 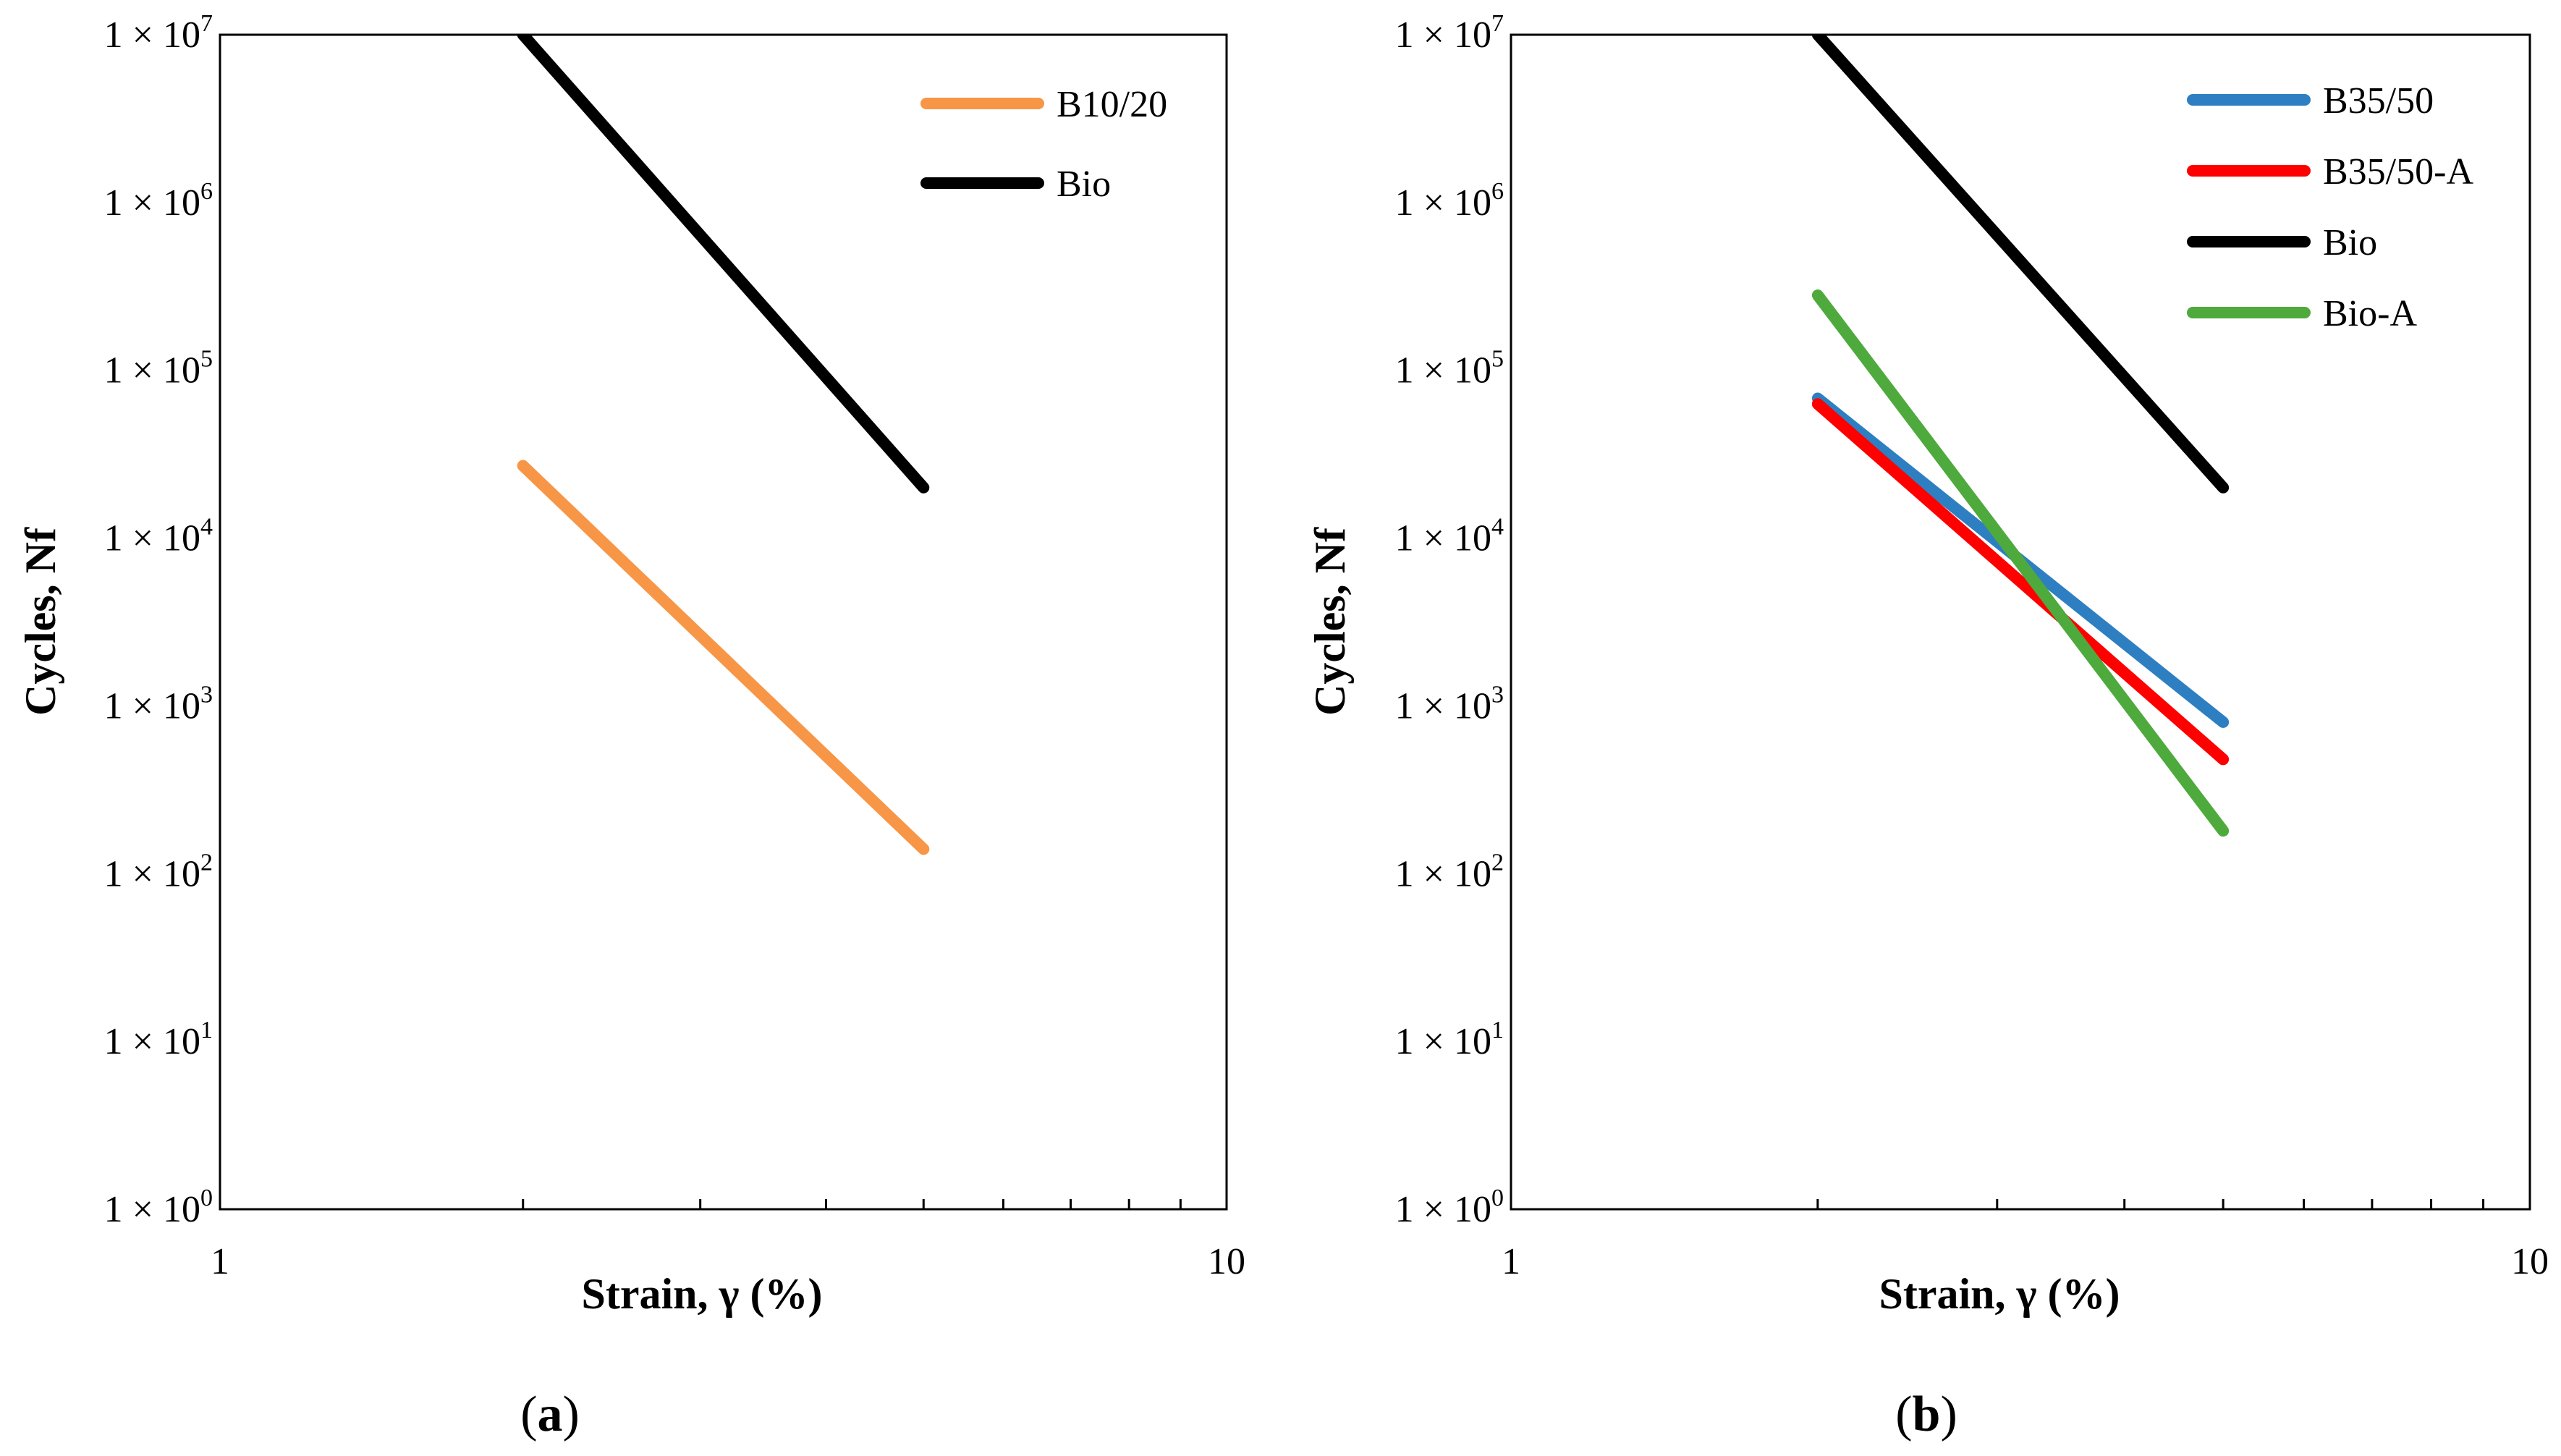 I want to click on legend: B10/20 Bio, so click(x=1043, y=144).